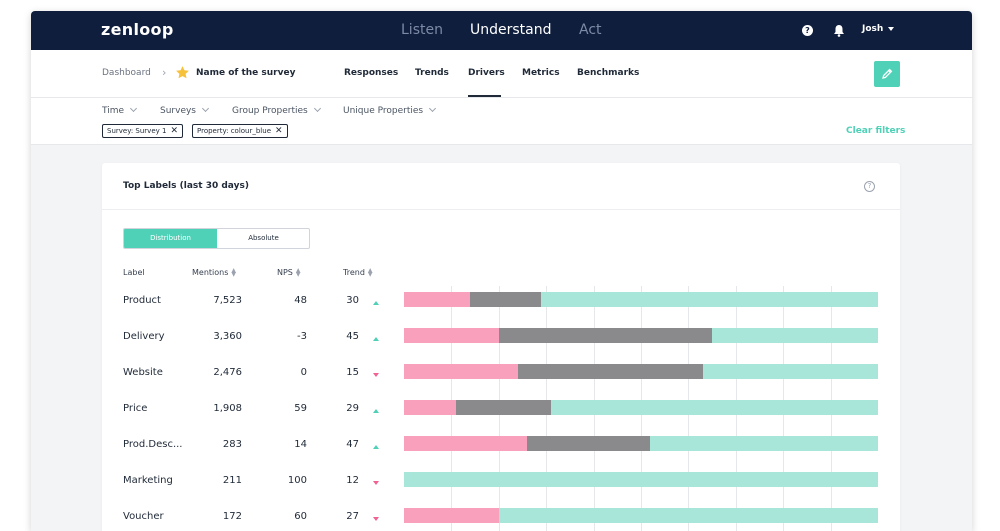  I want to click on filter-chip-property: Property: colour_blue ✕, so click(240, 131).